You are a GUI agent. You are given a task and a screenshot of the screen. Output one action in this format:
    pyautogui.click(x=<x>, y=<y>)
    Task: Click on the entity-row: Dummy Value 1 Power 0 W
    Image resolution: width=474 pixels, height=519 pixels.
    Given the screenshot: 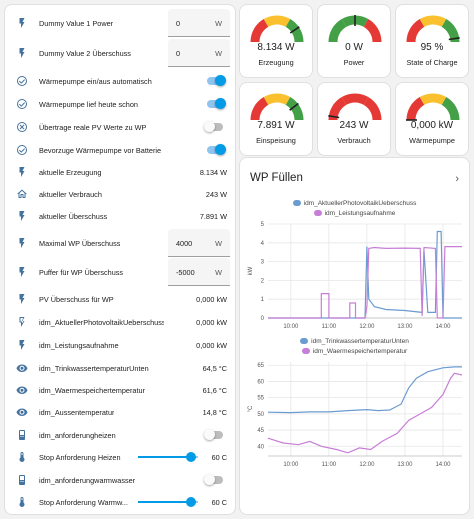 What is the action you would take?
    pyautogui.click(x=120, y=23)
    